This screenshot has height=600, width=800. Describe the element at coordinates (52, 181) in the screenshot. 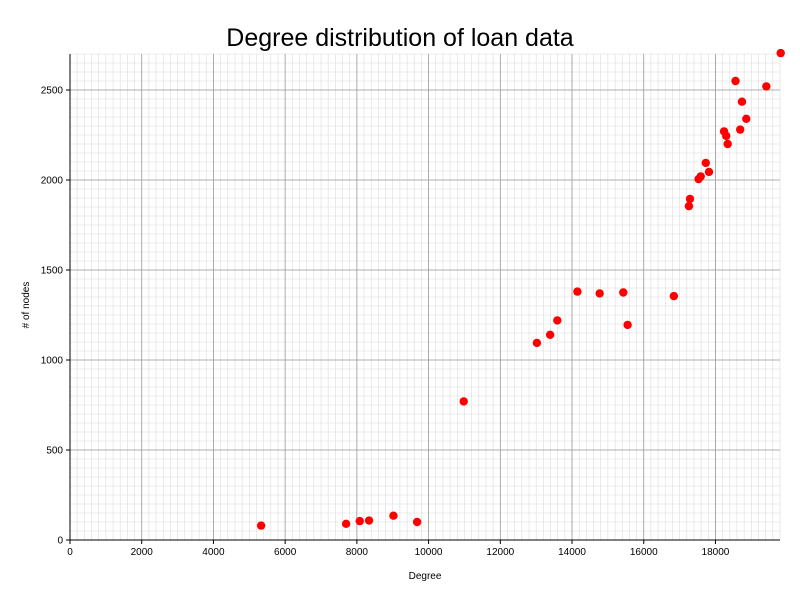

I see `y-tick-label: 2000` at that location.